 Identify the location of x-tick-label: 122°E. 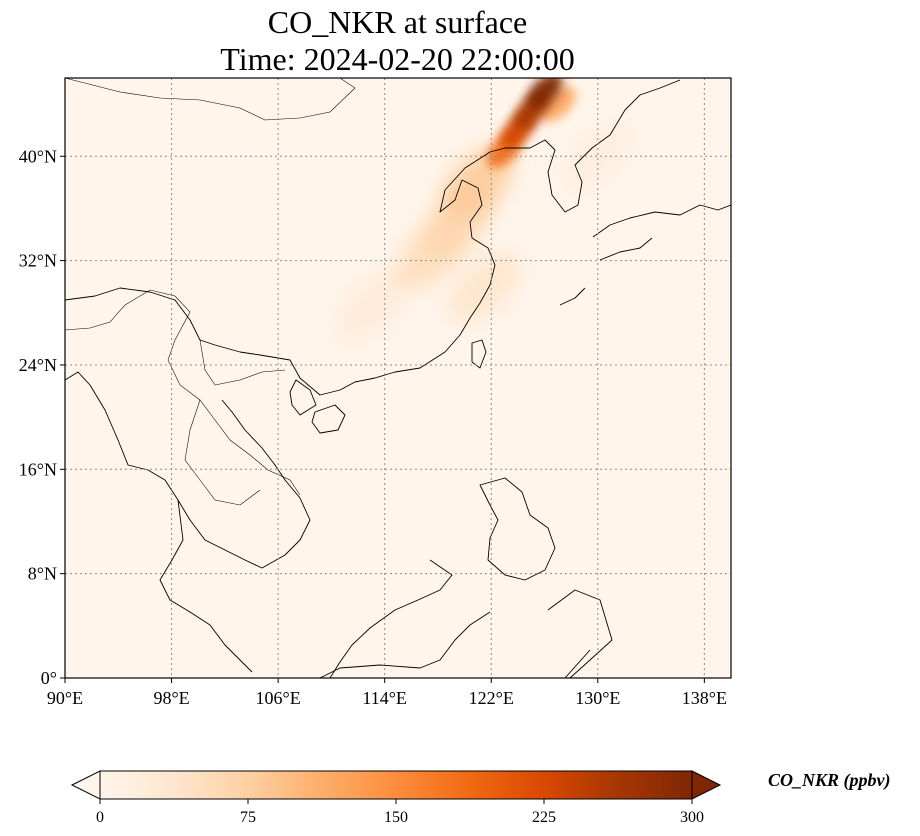
(491, 698).